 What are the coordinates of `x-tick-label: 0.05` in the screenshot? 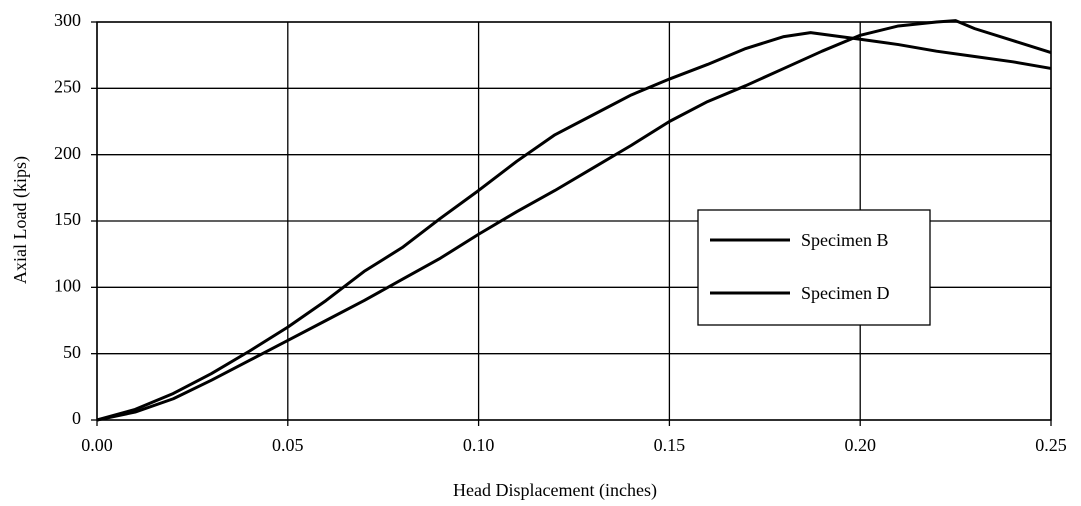 It's located at (288, 445).